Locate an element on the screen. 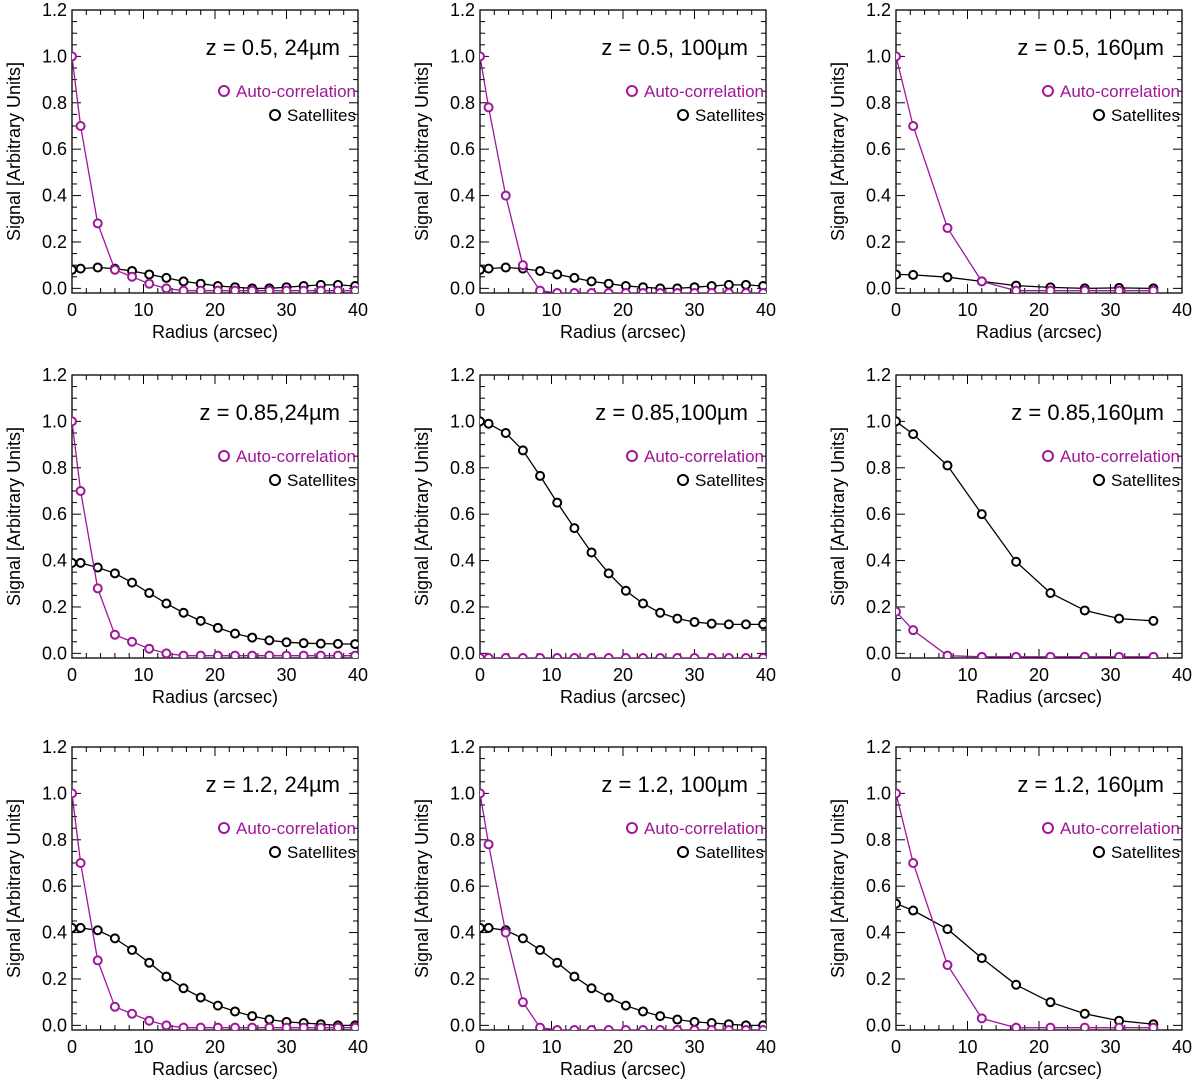 The image size is (1200, 1088). satellites-line is located at coordinates (1025, 963).